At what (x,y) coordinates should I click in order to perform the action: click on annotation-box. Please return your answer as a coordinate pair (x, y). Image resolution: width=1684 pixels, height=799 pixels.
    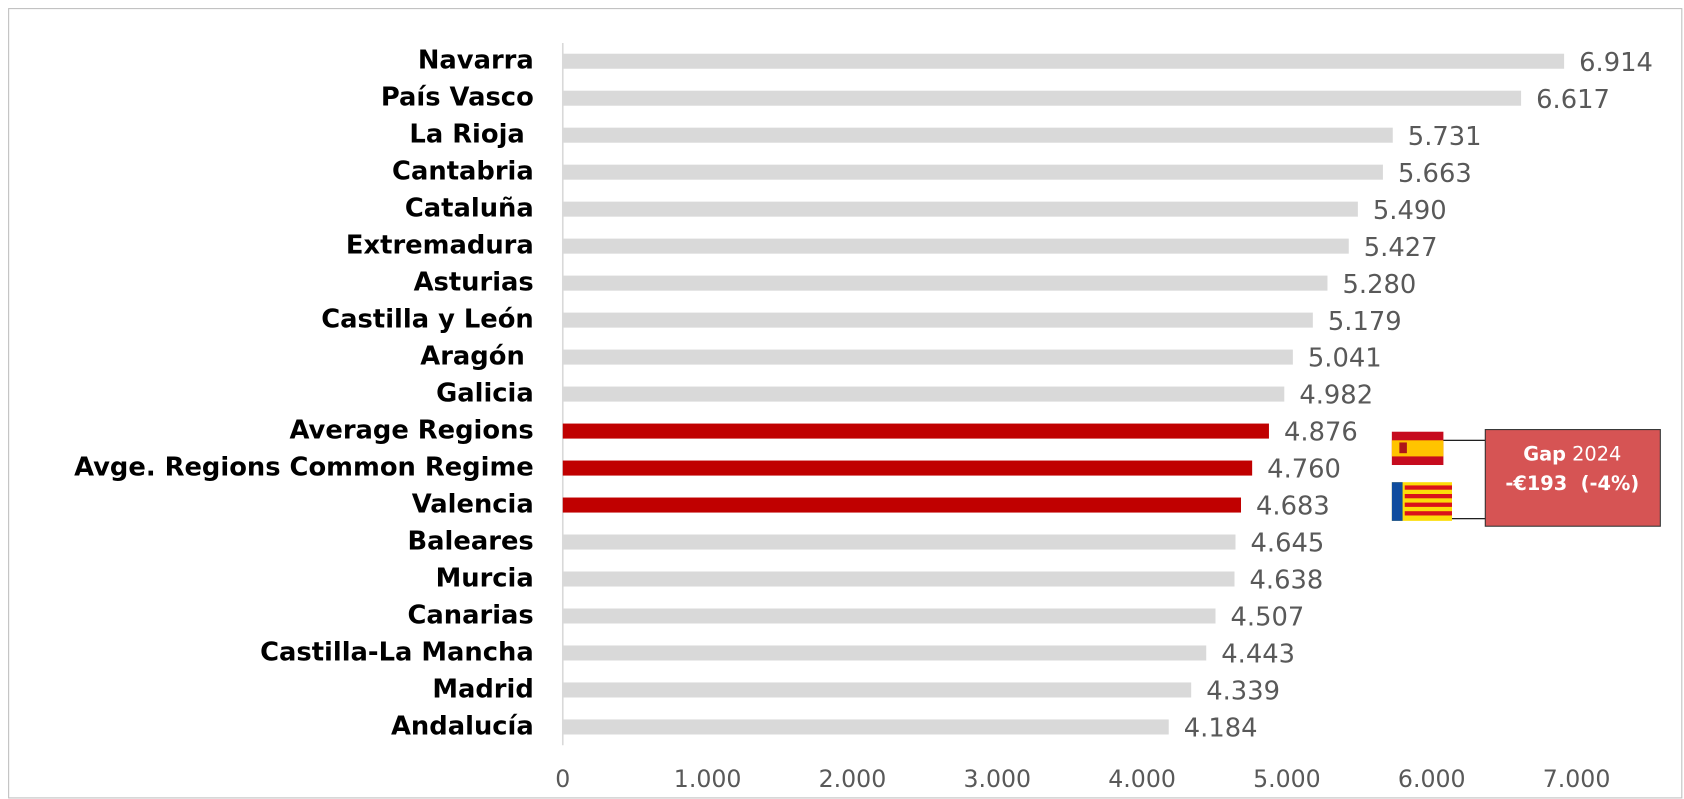
    Looking at the image, I should click on (1572, 478).